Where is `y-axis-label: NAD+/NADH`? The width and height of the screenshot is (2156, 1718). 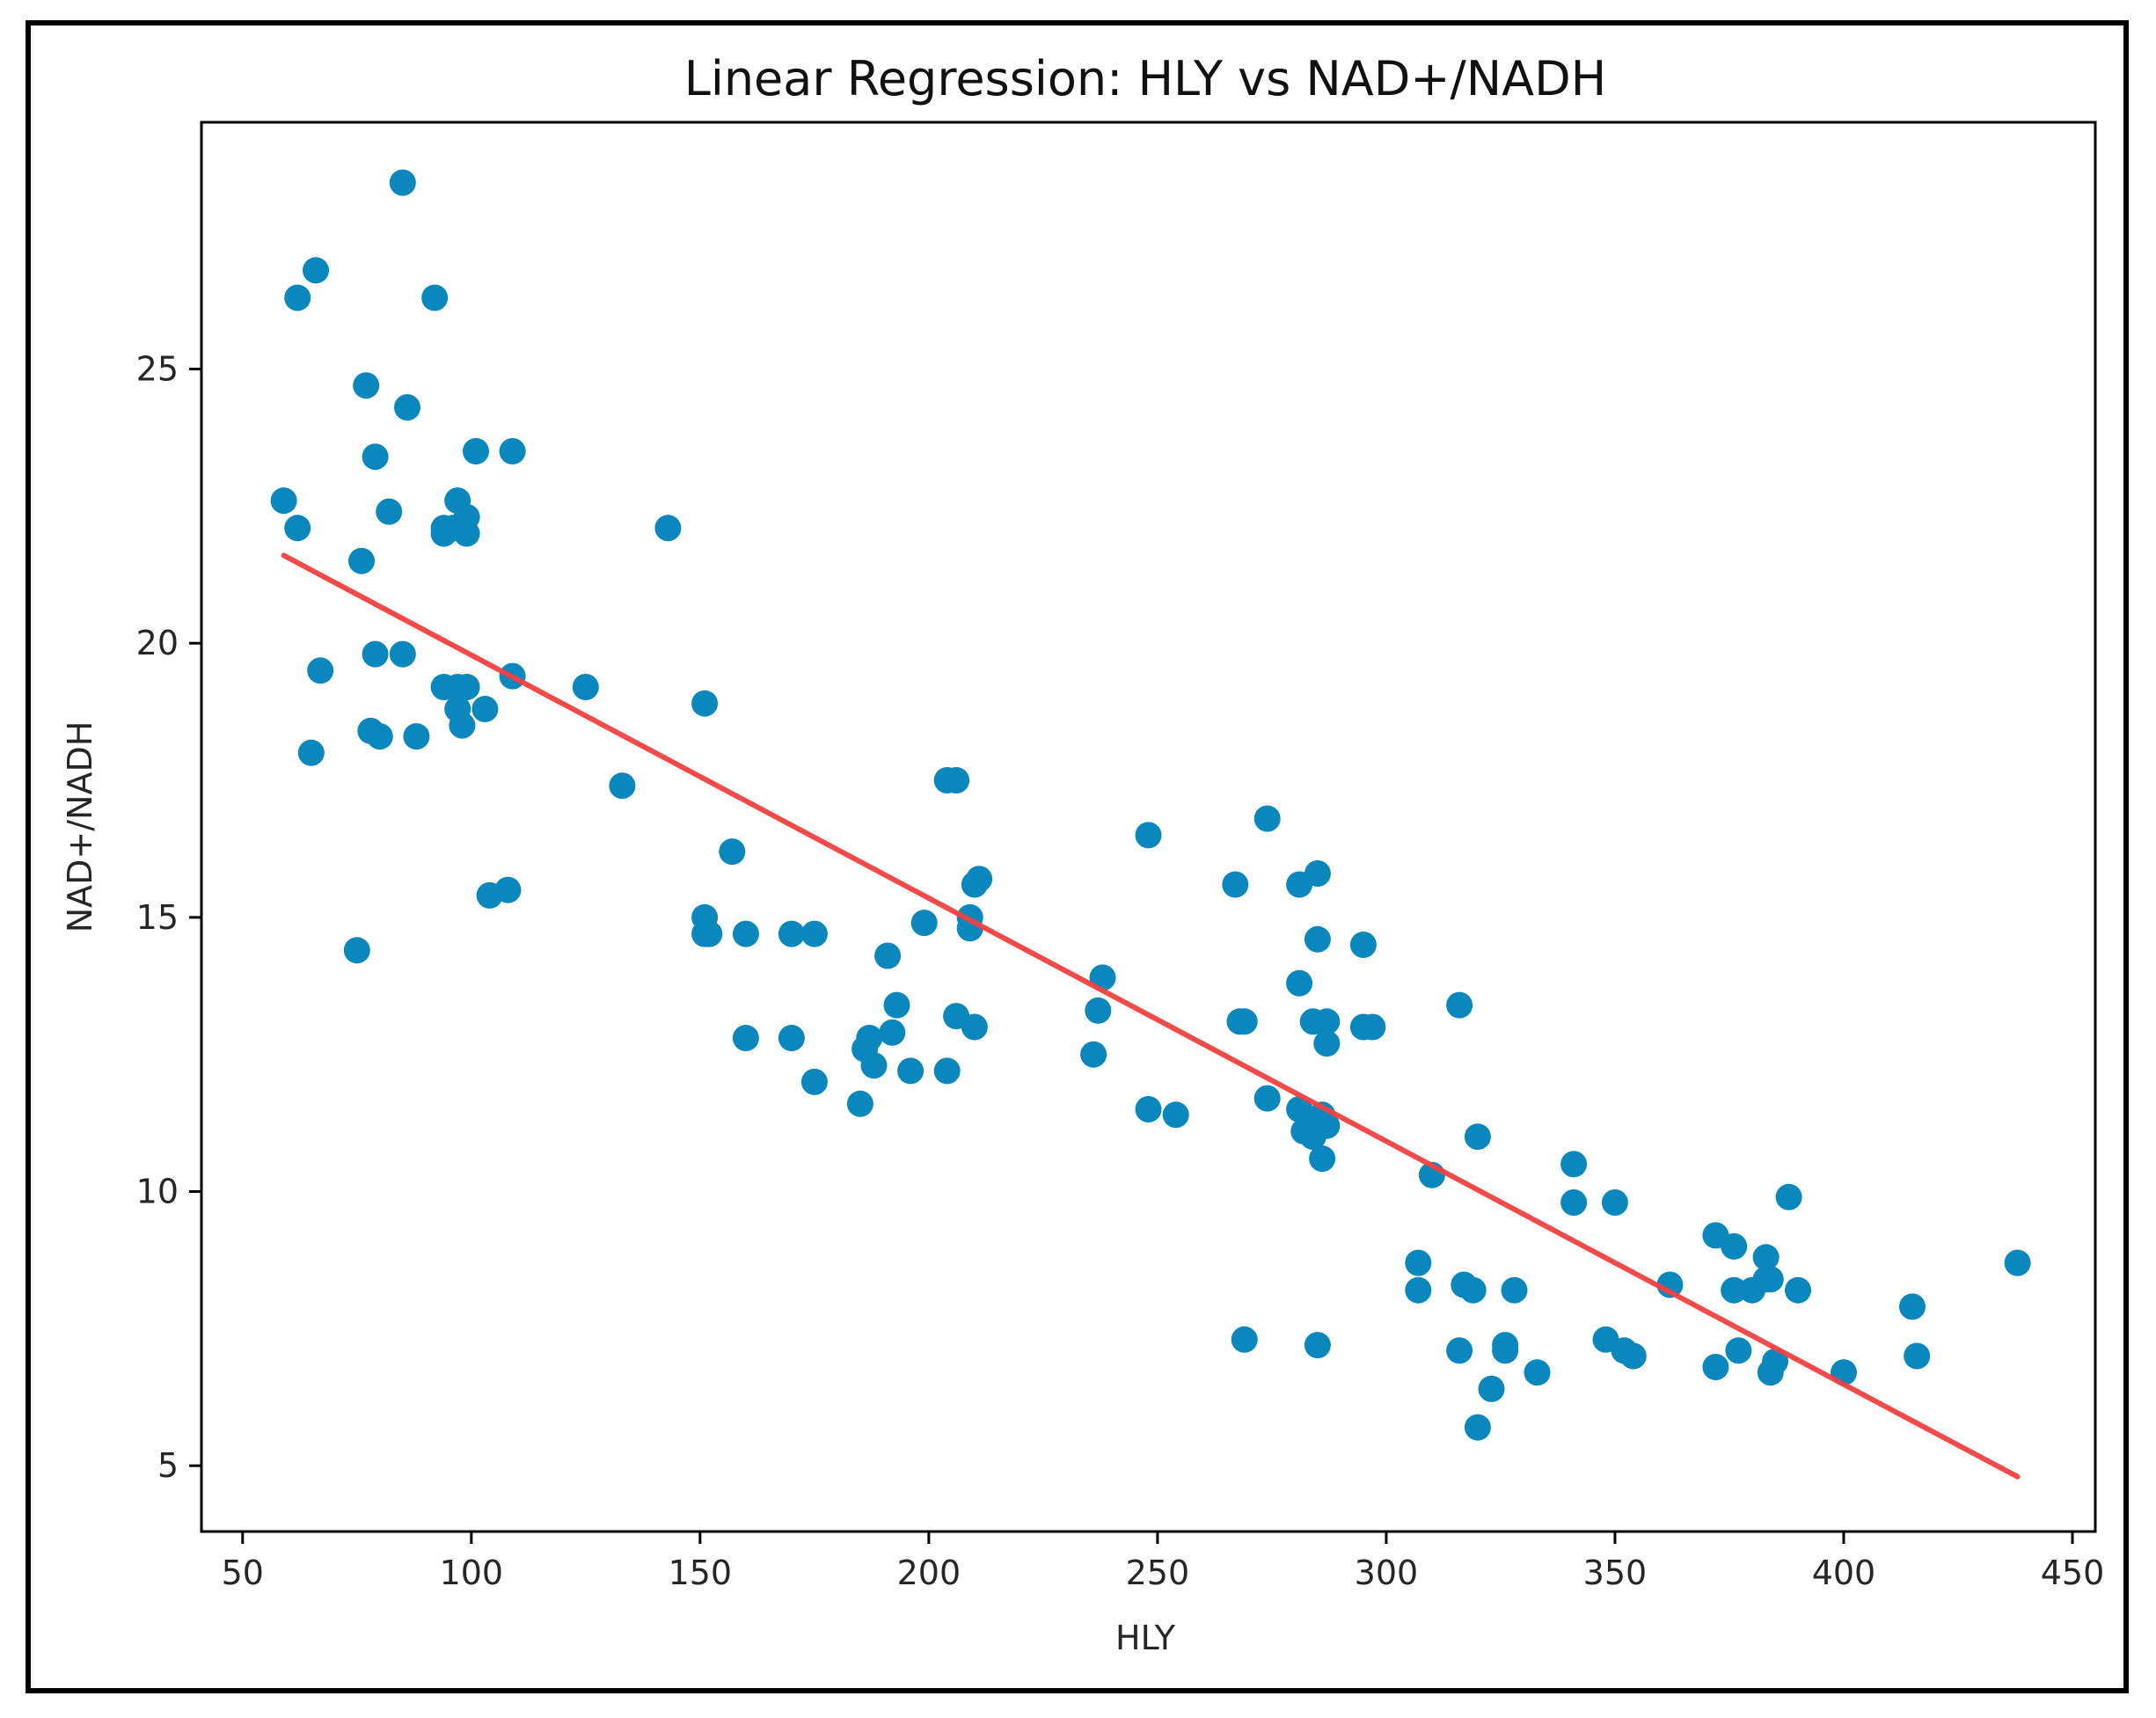
y-axis-label: NAD+/NADH is located at coordinates (80, 827).